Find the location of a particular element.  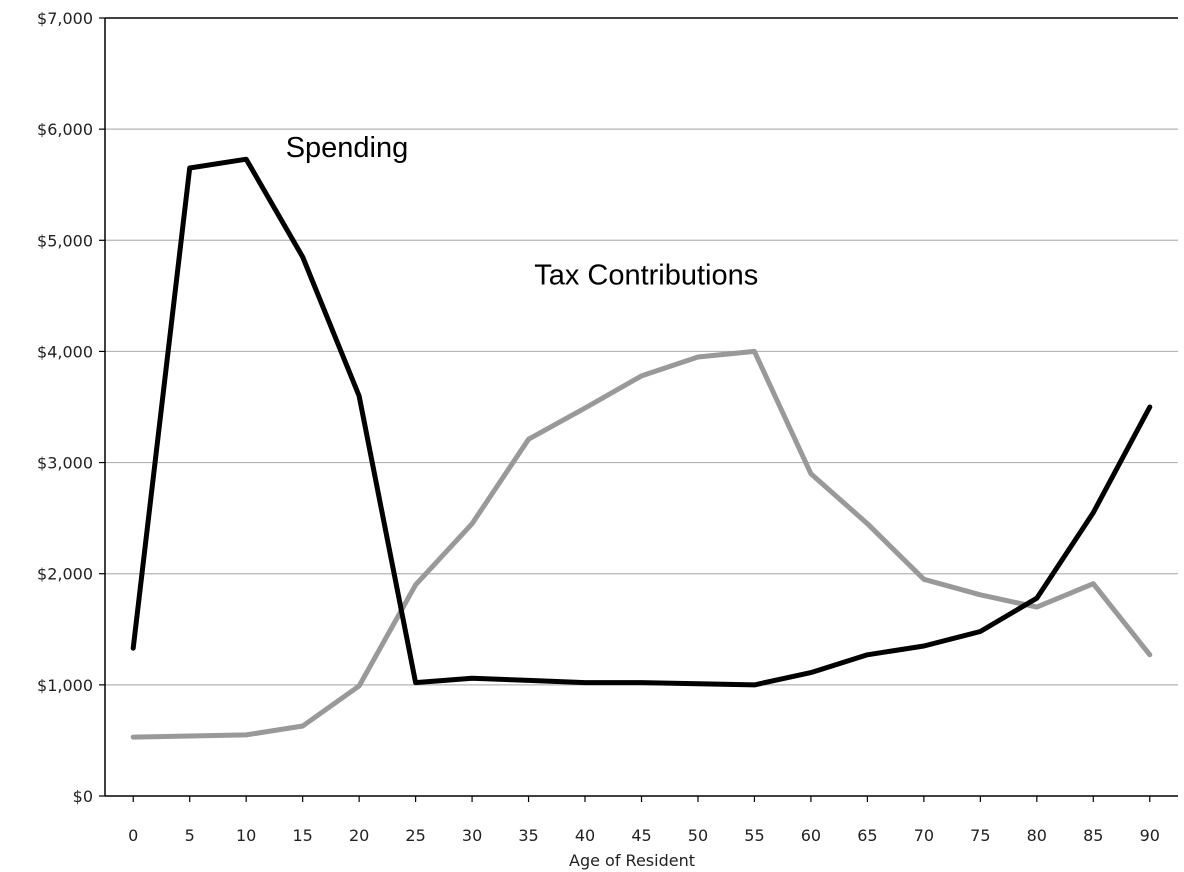

y-tick-label: $0 is located at coordinates (83, 796).